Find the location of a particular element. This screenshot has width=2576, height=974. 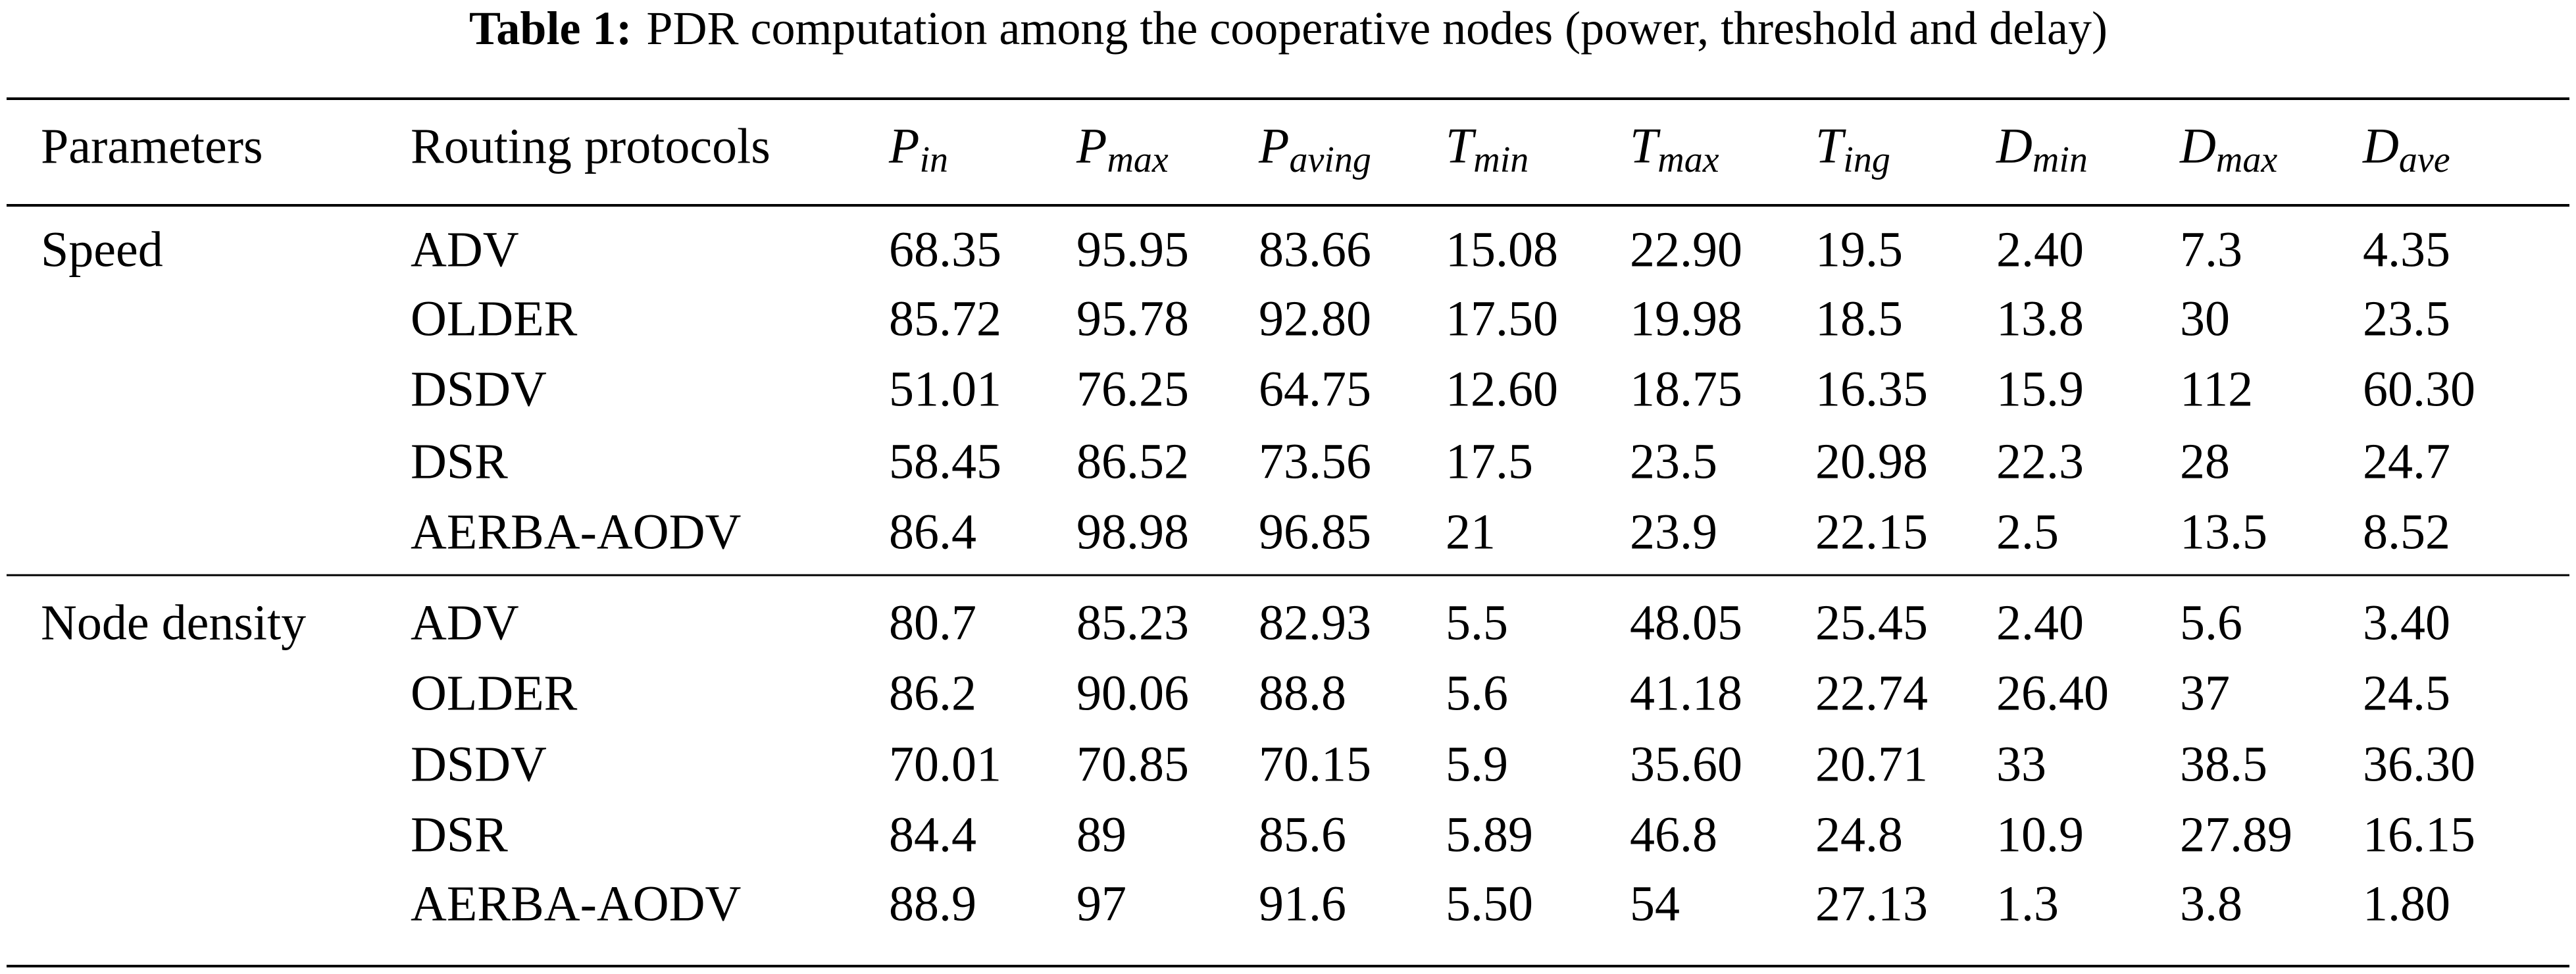

value-cell: 38.5 is located at coordinates (2223, 764).